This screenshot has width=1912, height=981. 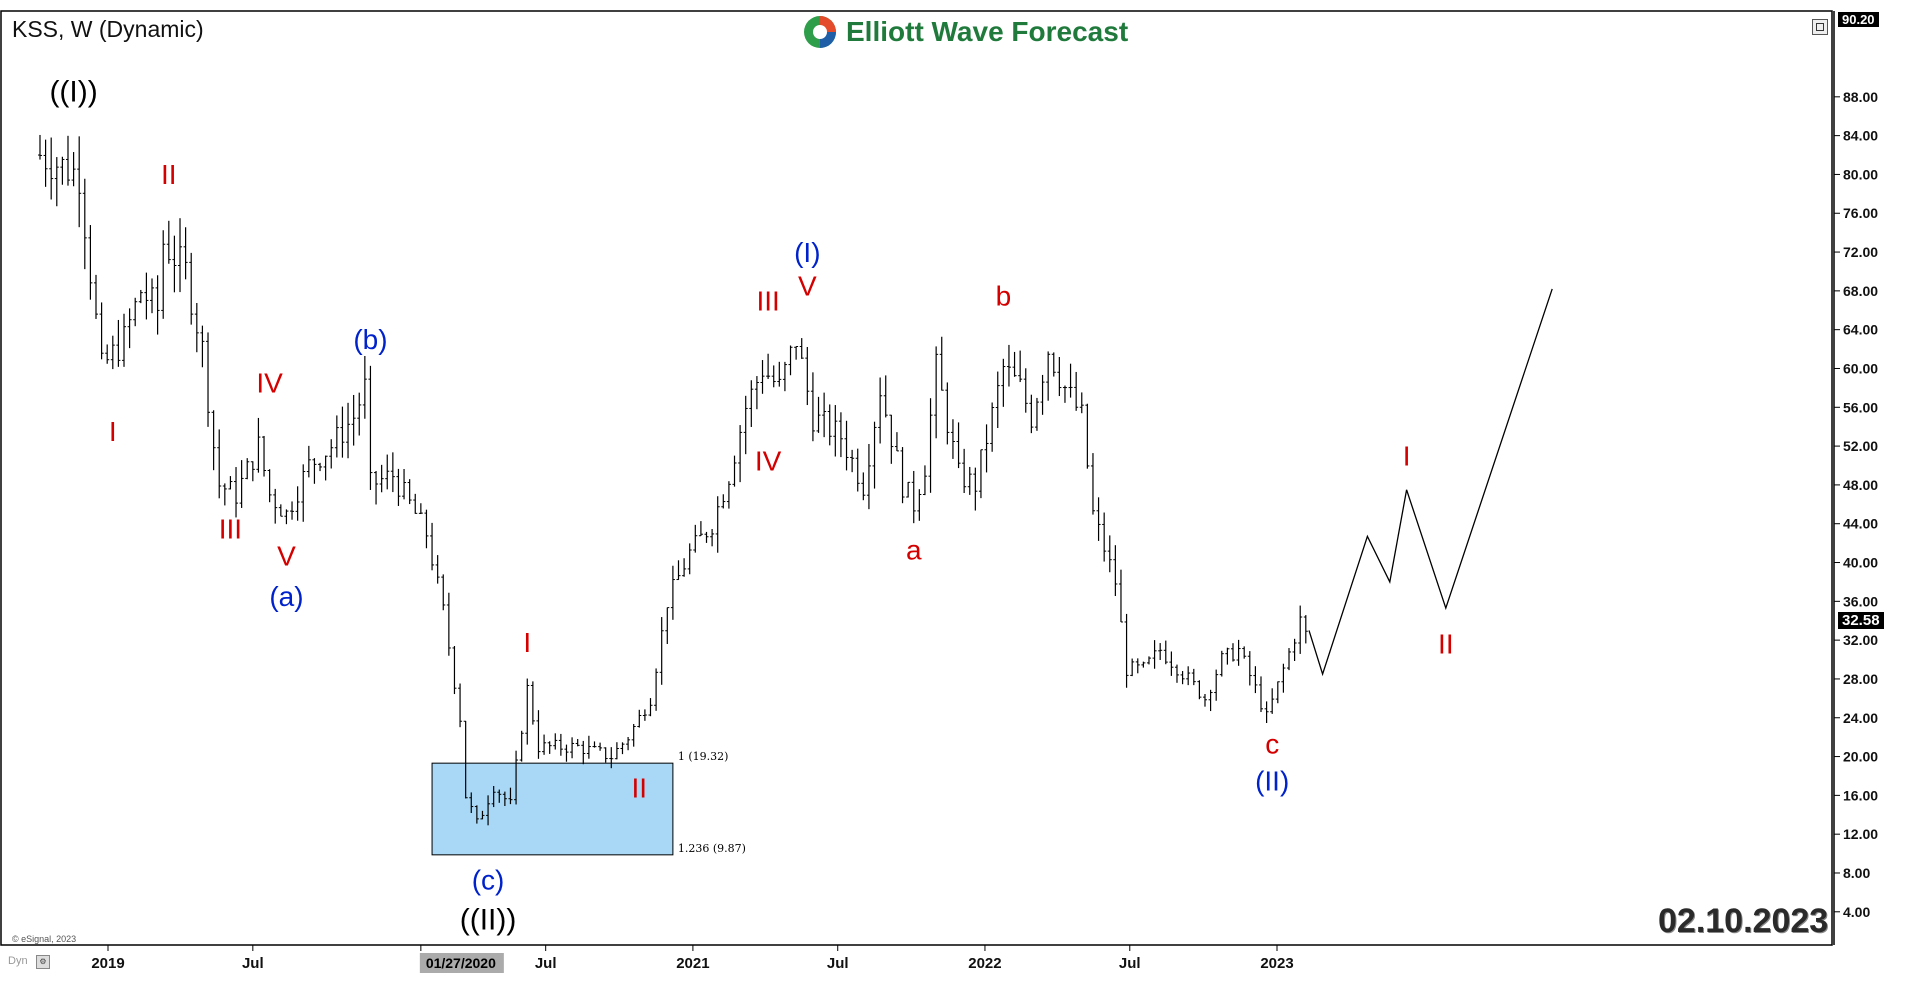 What do you see at coordinates (1272, 781) in the screenshot?
I see `wave-label: (II)` at bounding box center [1272, 781].